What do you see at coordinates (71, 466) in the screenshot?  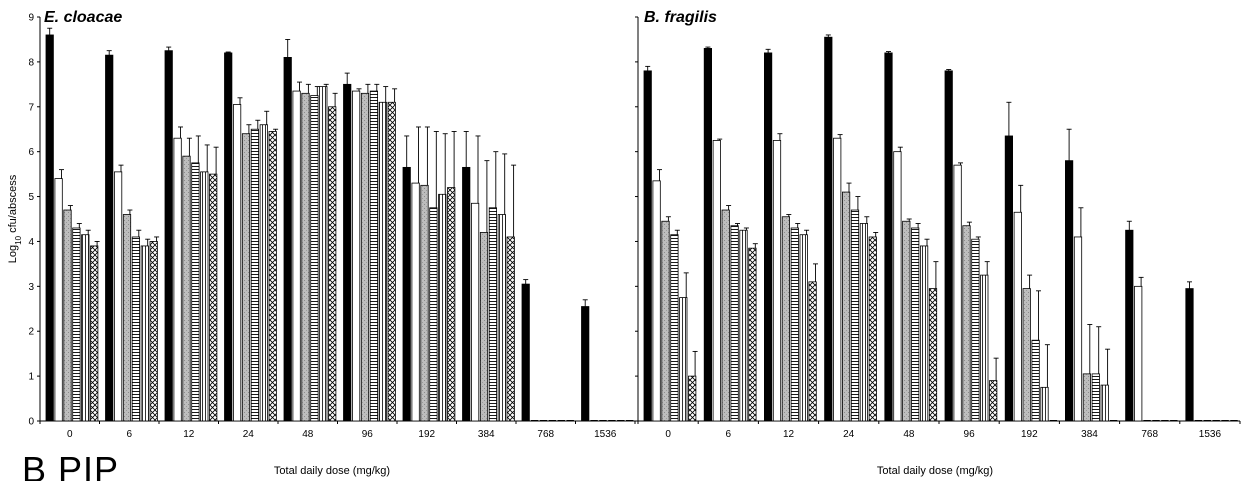 I see `figure-panel-label: B PIP` at bounding box center [71, 466].